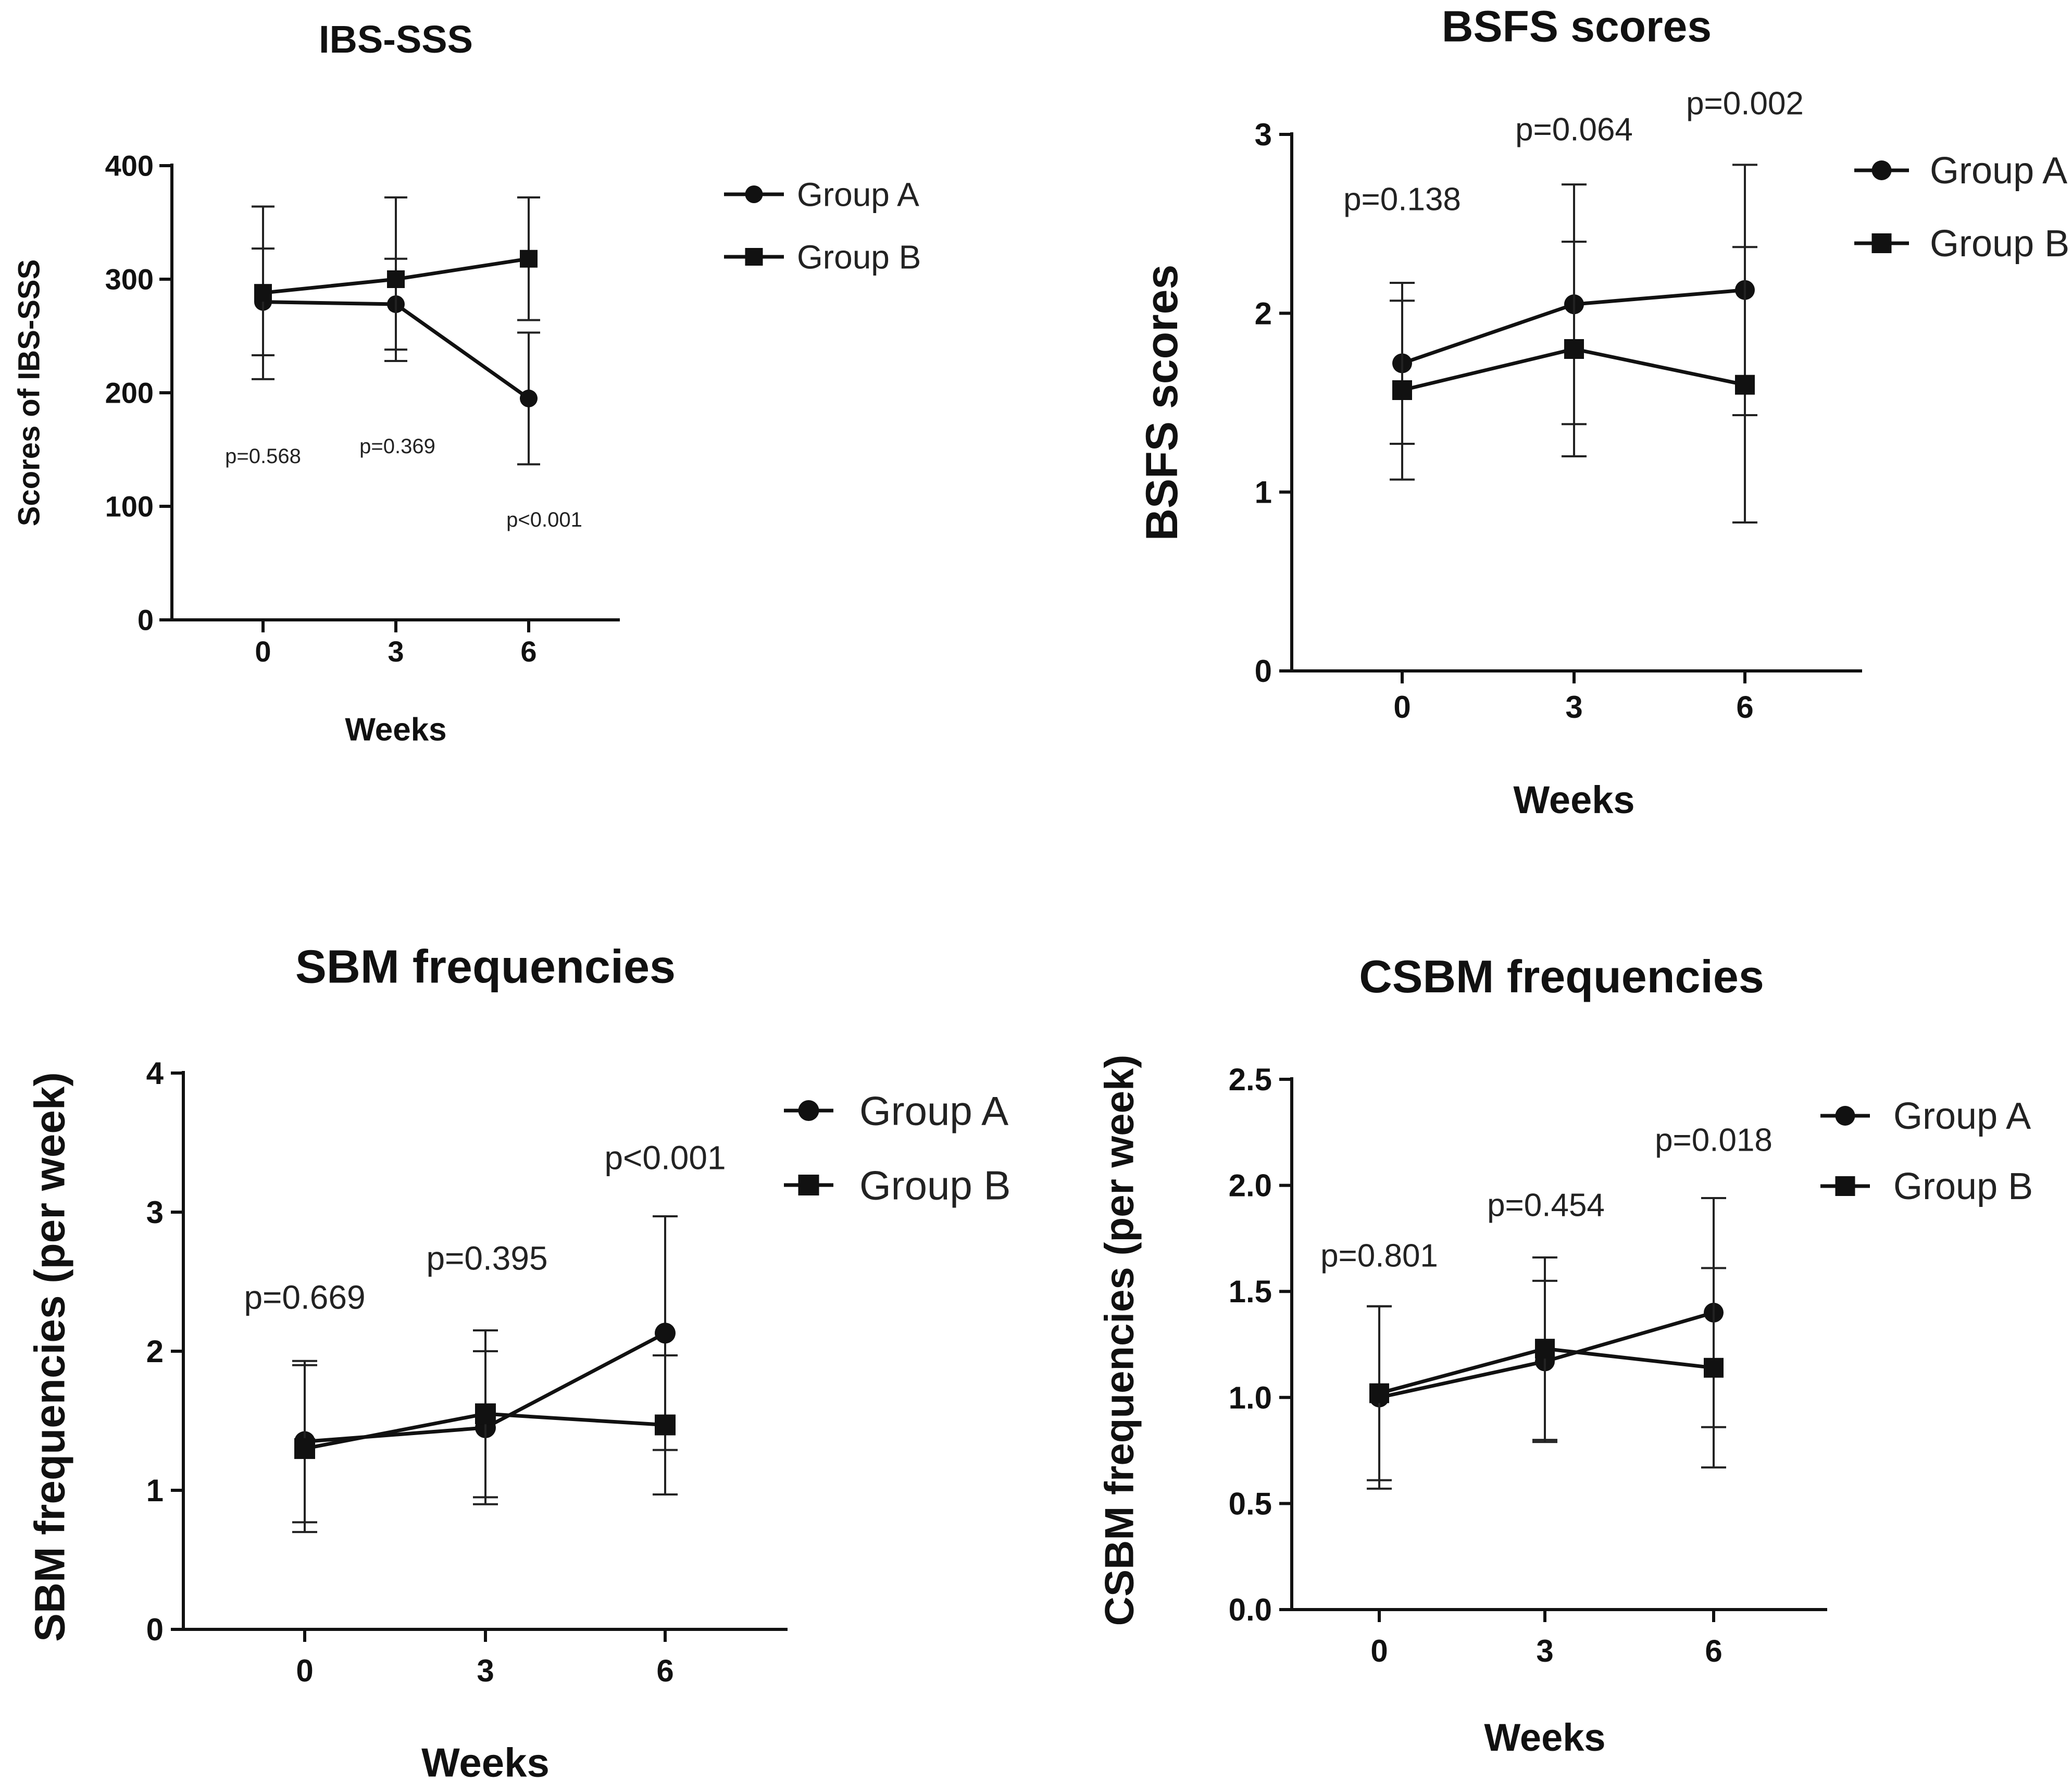 Image resolution: width=2072 pixels, height=1782 pixels. Describe the element at coordinates (129, 279) in the screenshot. I see `y-tick-label: 300` at that location.